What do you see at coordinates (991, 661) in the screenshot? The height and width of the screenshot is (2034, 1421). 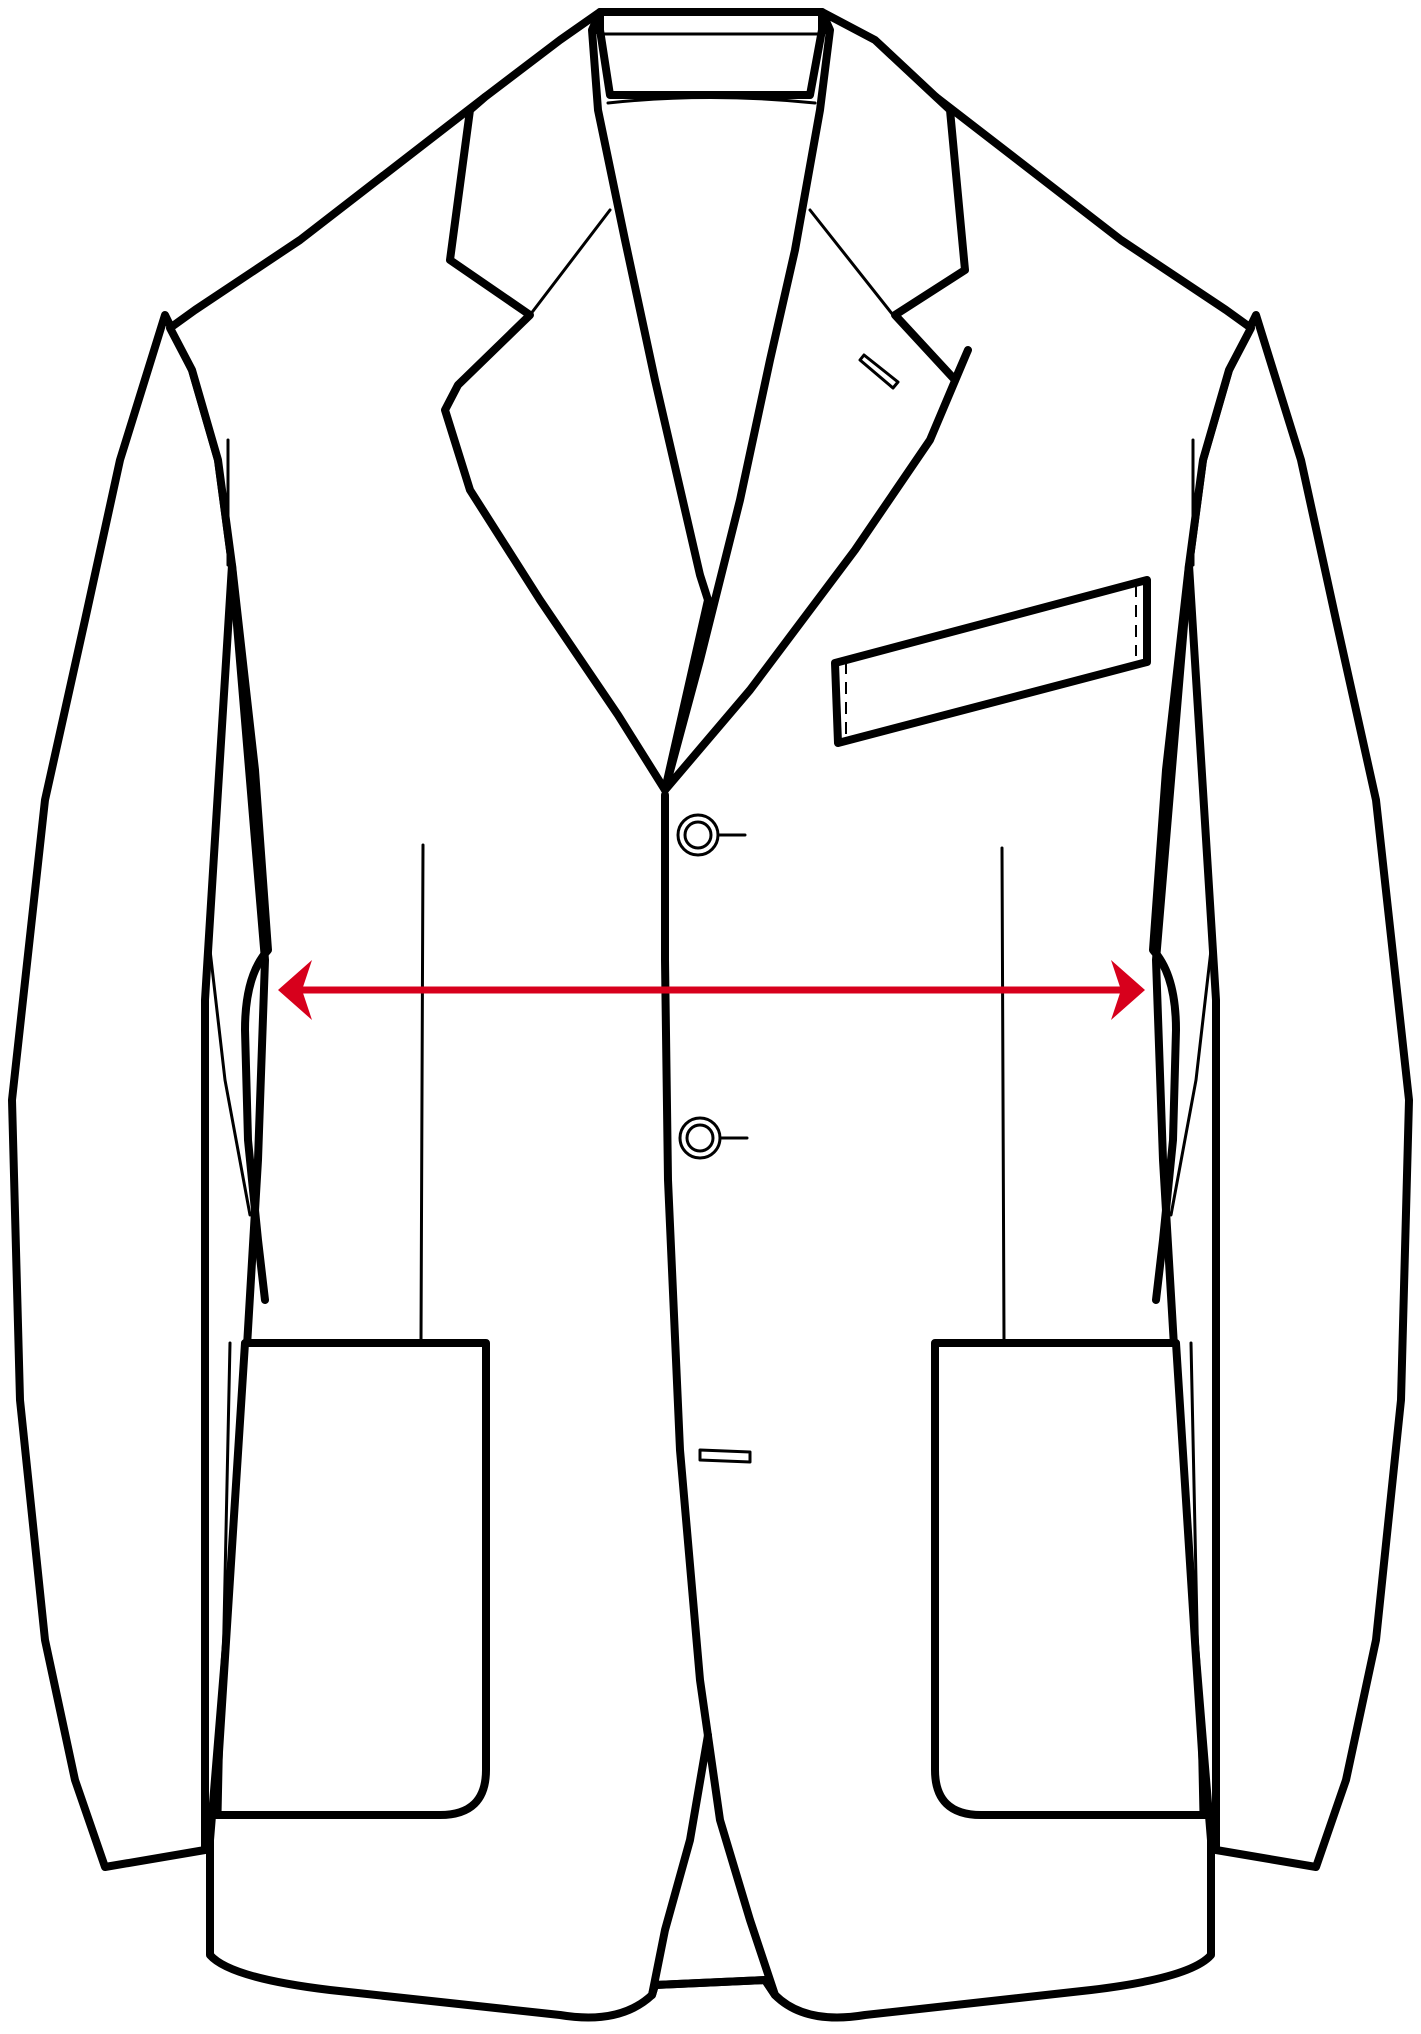 I see `breast-pocket` at bounding box center [991, 661].